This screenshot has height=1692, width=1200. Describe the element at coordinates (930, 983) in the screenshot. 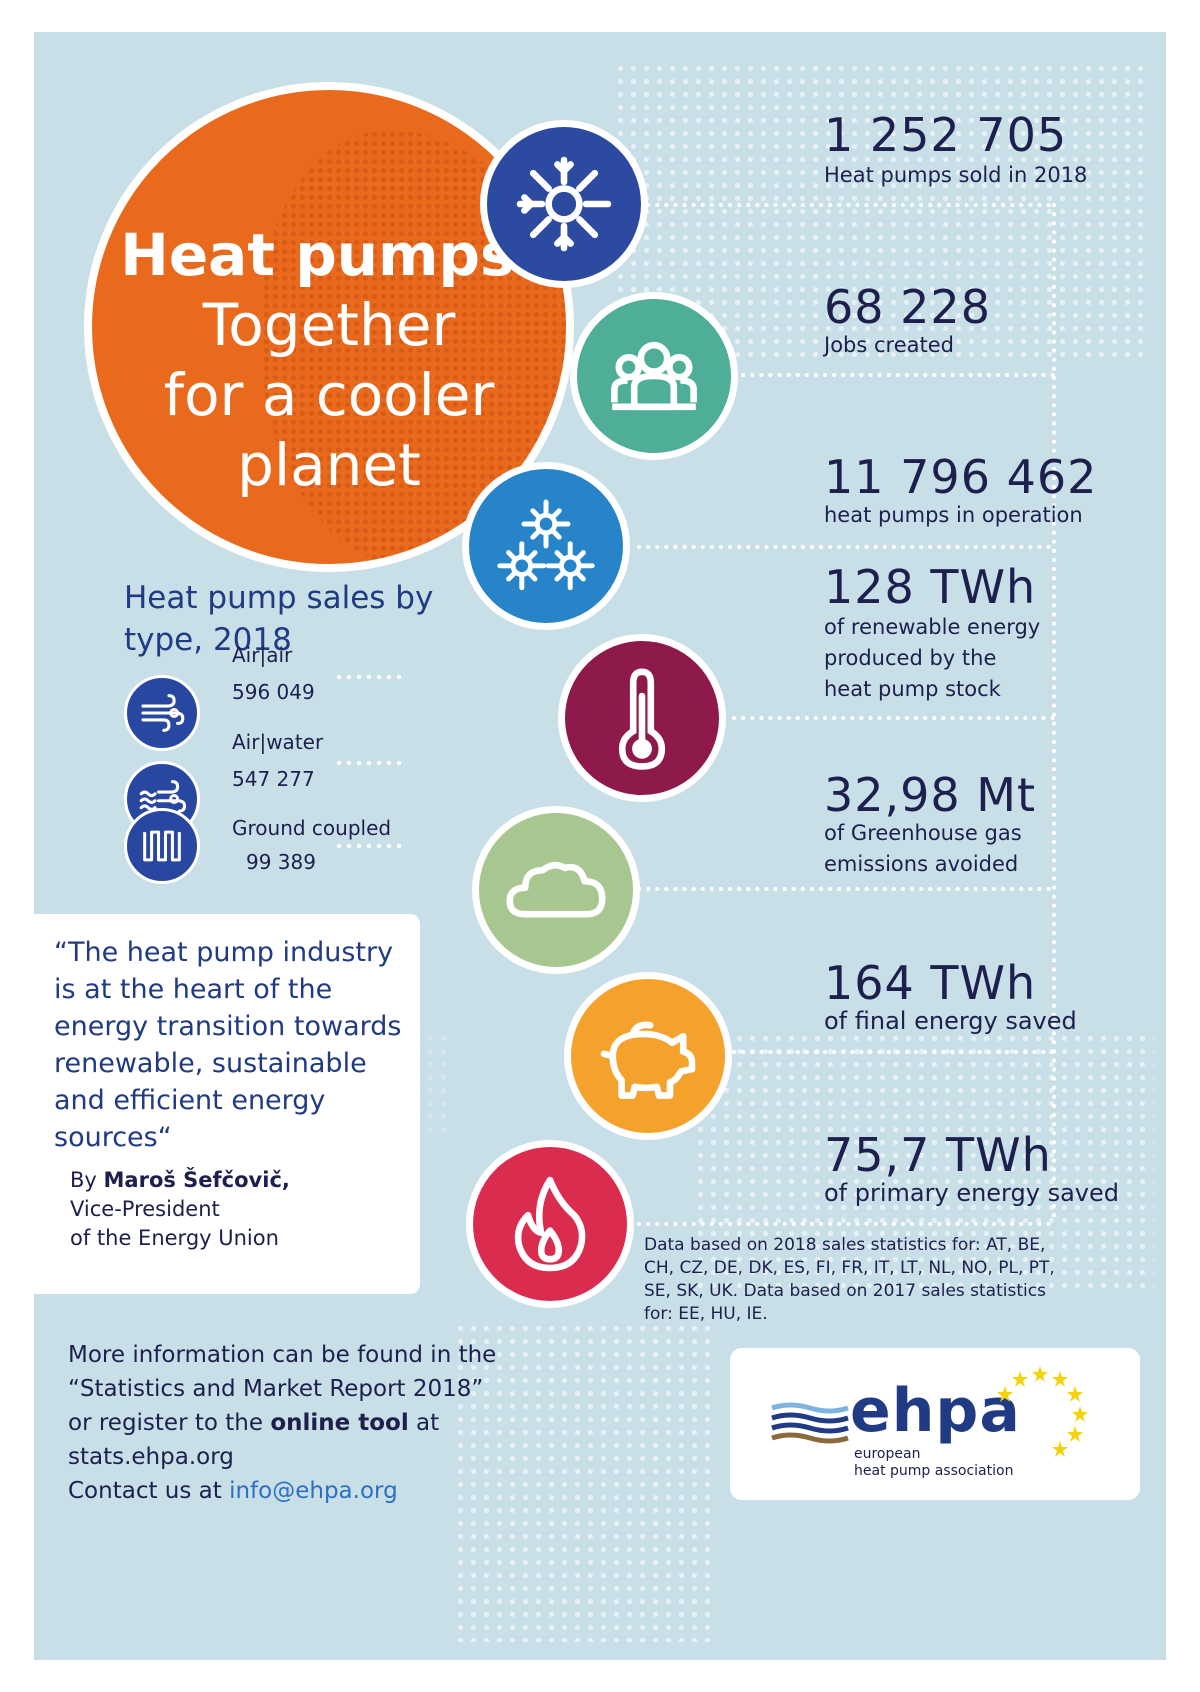

I see `stat-value: 164 TWh` at that location.